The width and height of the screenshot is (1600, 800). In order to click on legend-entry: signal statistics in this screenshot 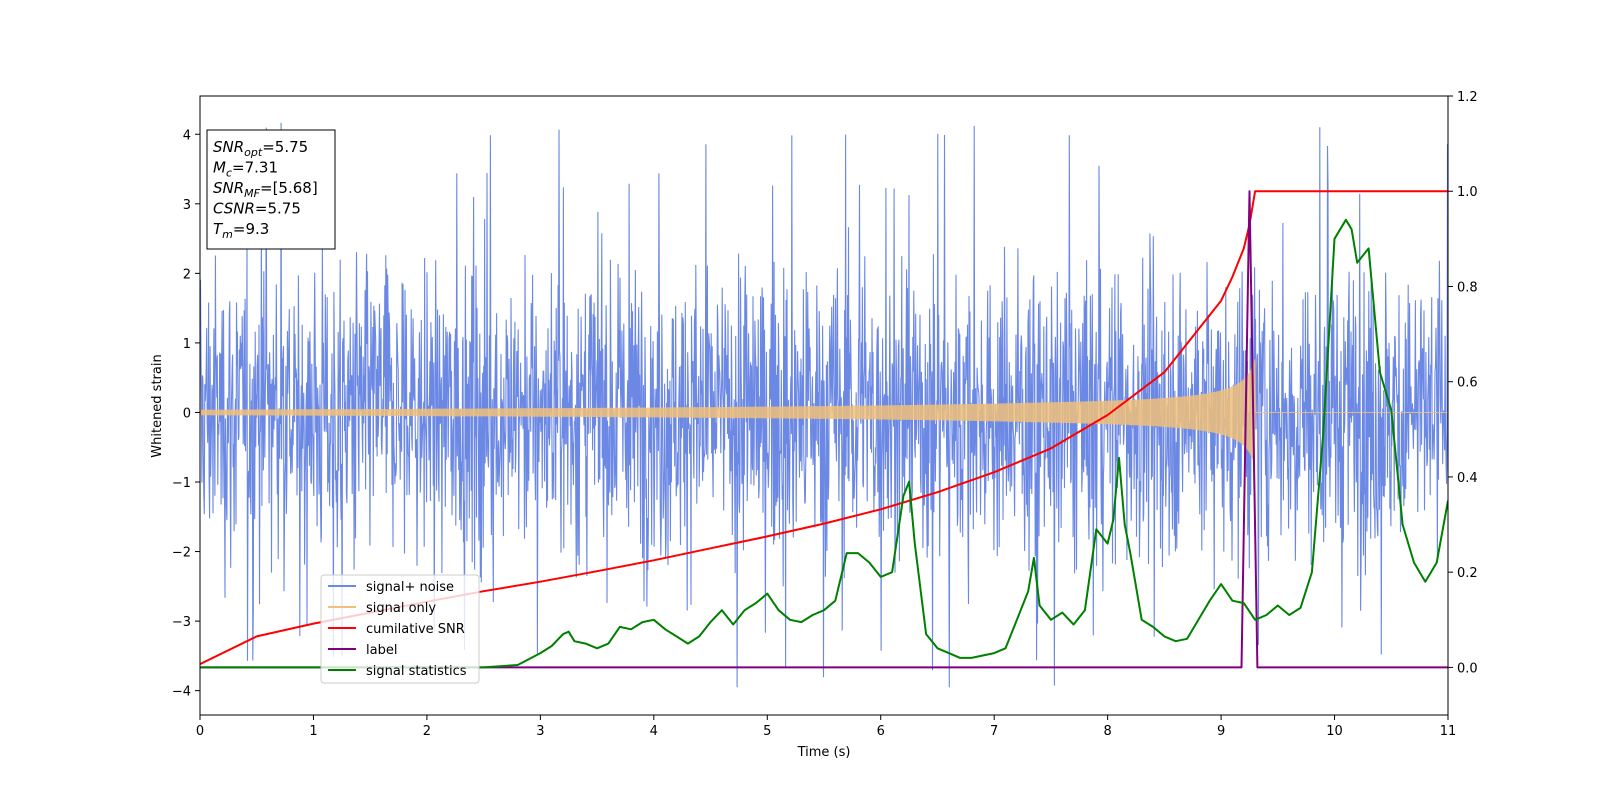, I will do `click(416, 671)`.